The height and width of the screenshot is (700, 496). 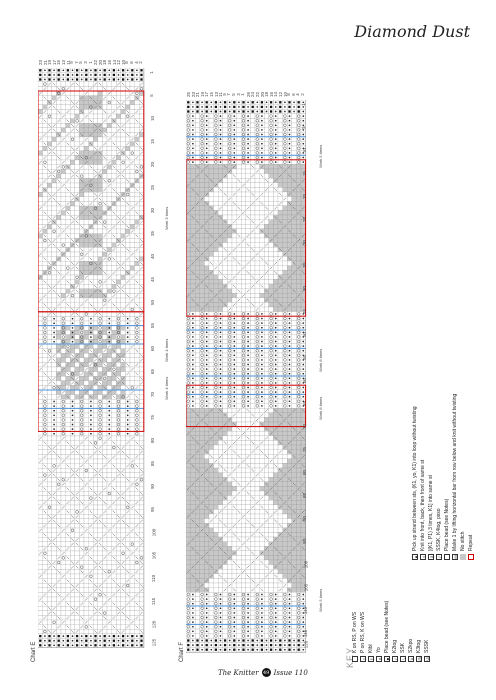 What do you see at coordinates (305, 472) in the screenshot?
I see `chart-f-row-number-16: 80` at bounding box center [305, 472].